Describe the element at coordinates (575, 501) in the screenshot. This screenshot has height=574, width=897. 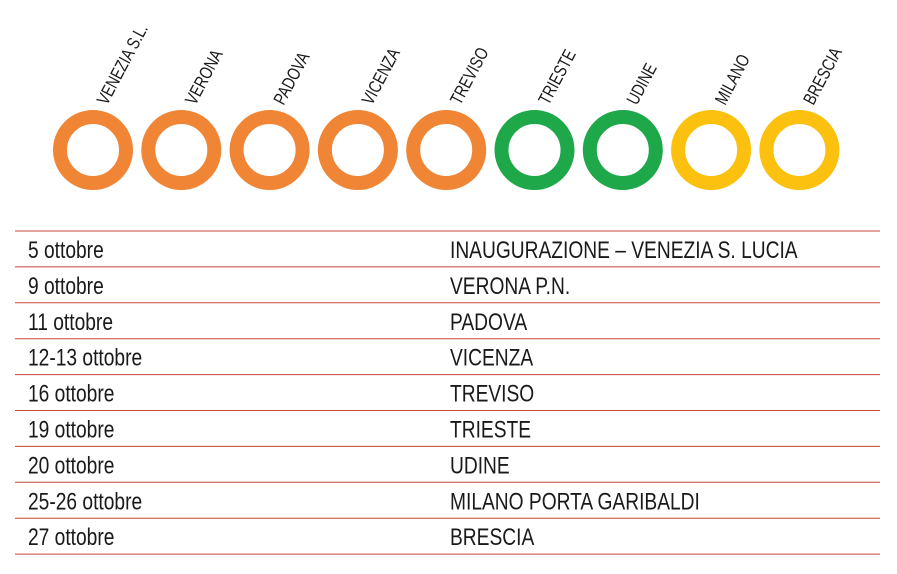
I see `place-cell: MILANO PORTA GARIBALDI` at that location.